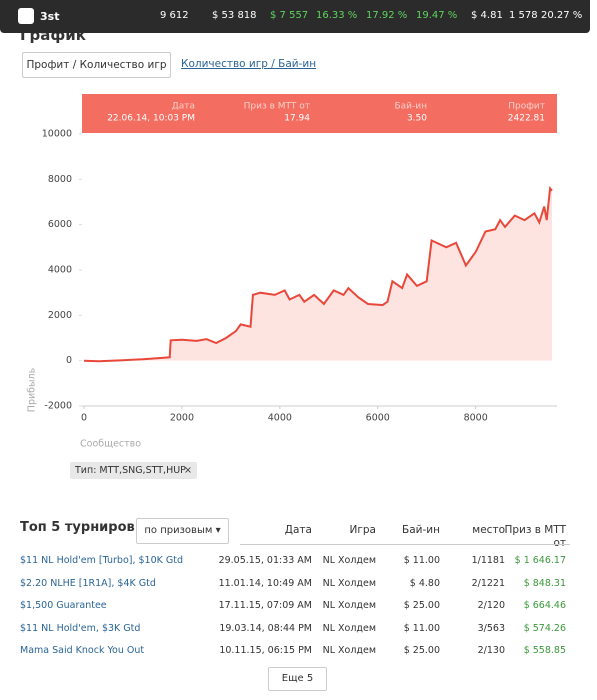  Describe the element at coordinates (60, 270) in the screenshot. I see `y-tick-label: 4000` at that location.